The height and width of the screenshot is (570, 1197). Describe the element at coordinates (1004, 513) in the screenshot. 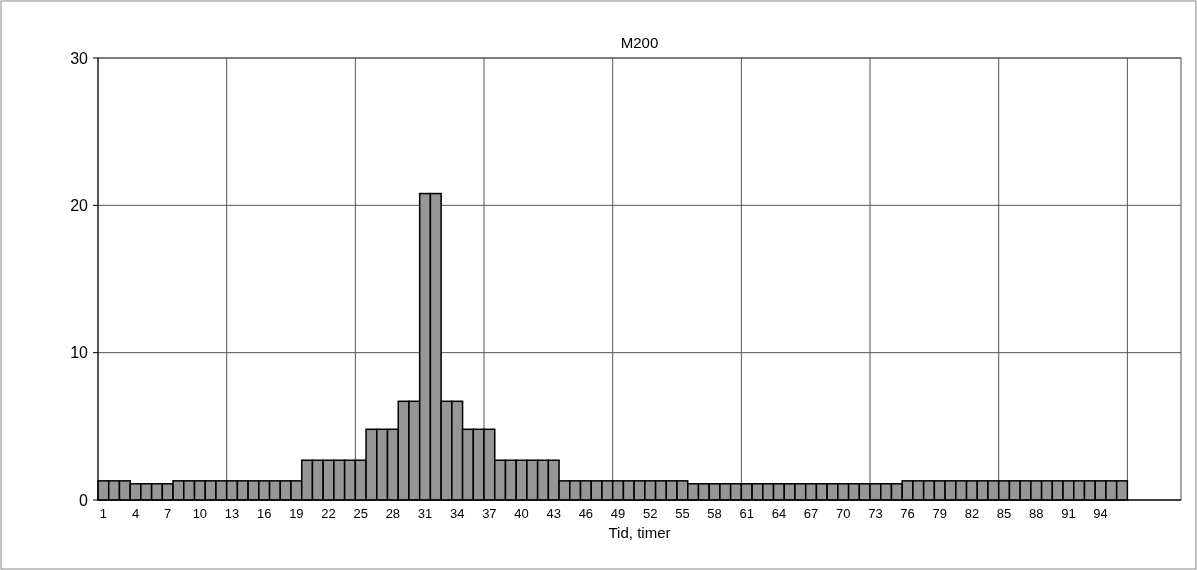

I see `x-tick-label: 85` at that location.